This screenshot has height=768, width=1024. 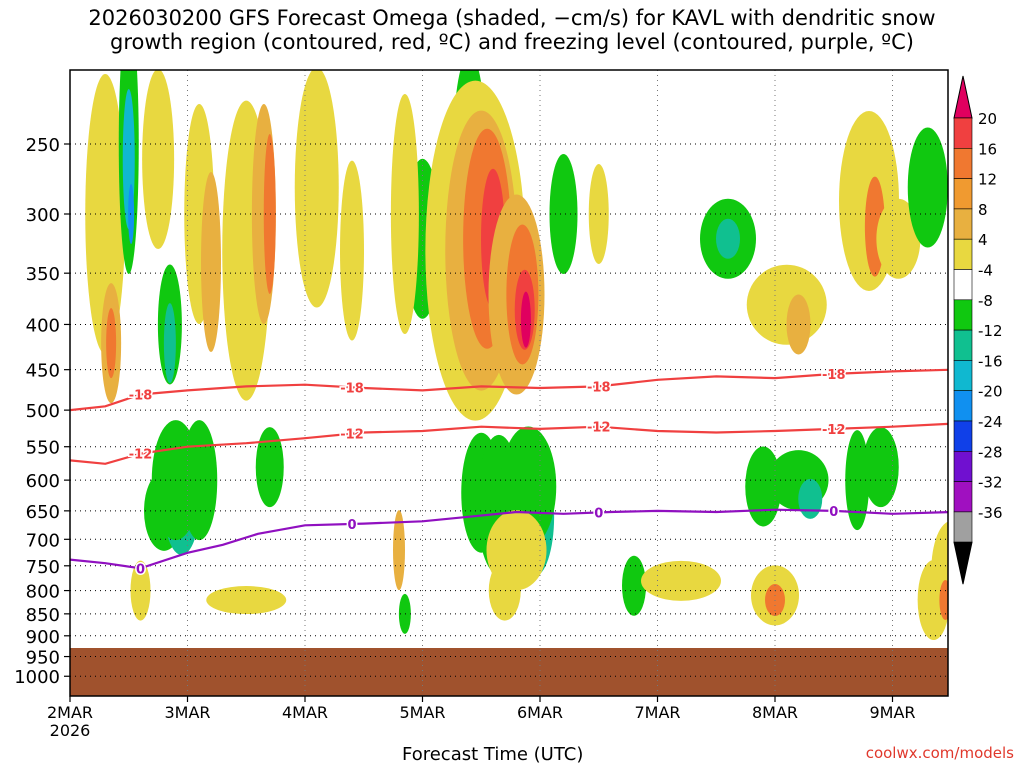 I want to click on credit-text: coolwx.com/models, so click(x=939, y=753).